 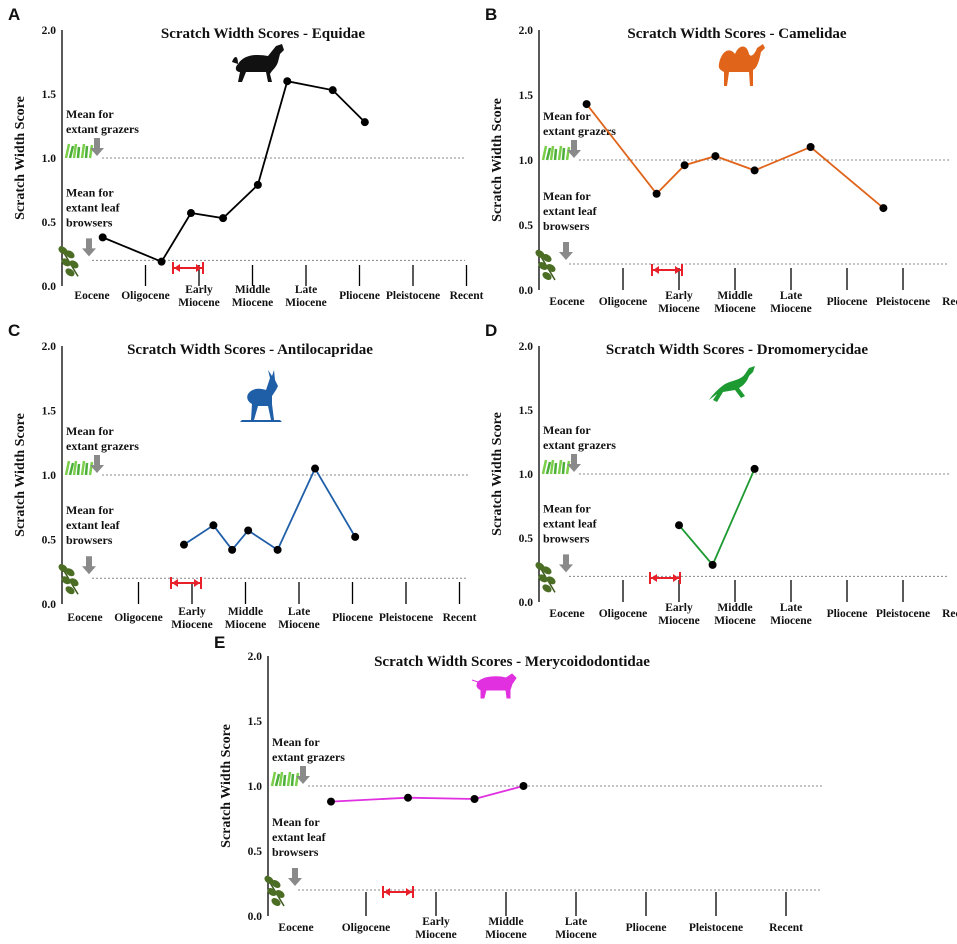 What do you see at coordinates (737, 350) in the screenshot?
I see `chart-title: Scratch Width Scores - Dromomerycidae` at bounding box center [737, 350].